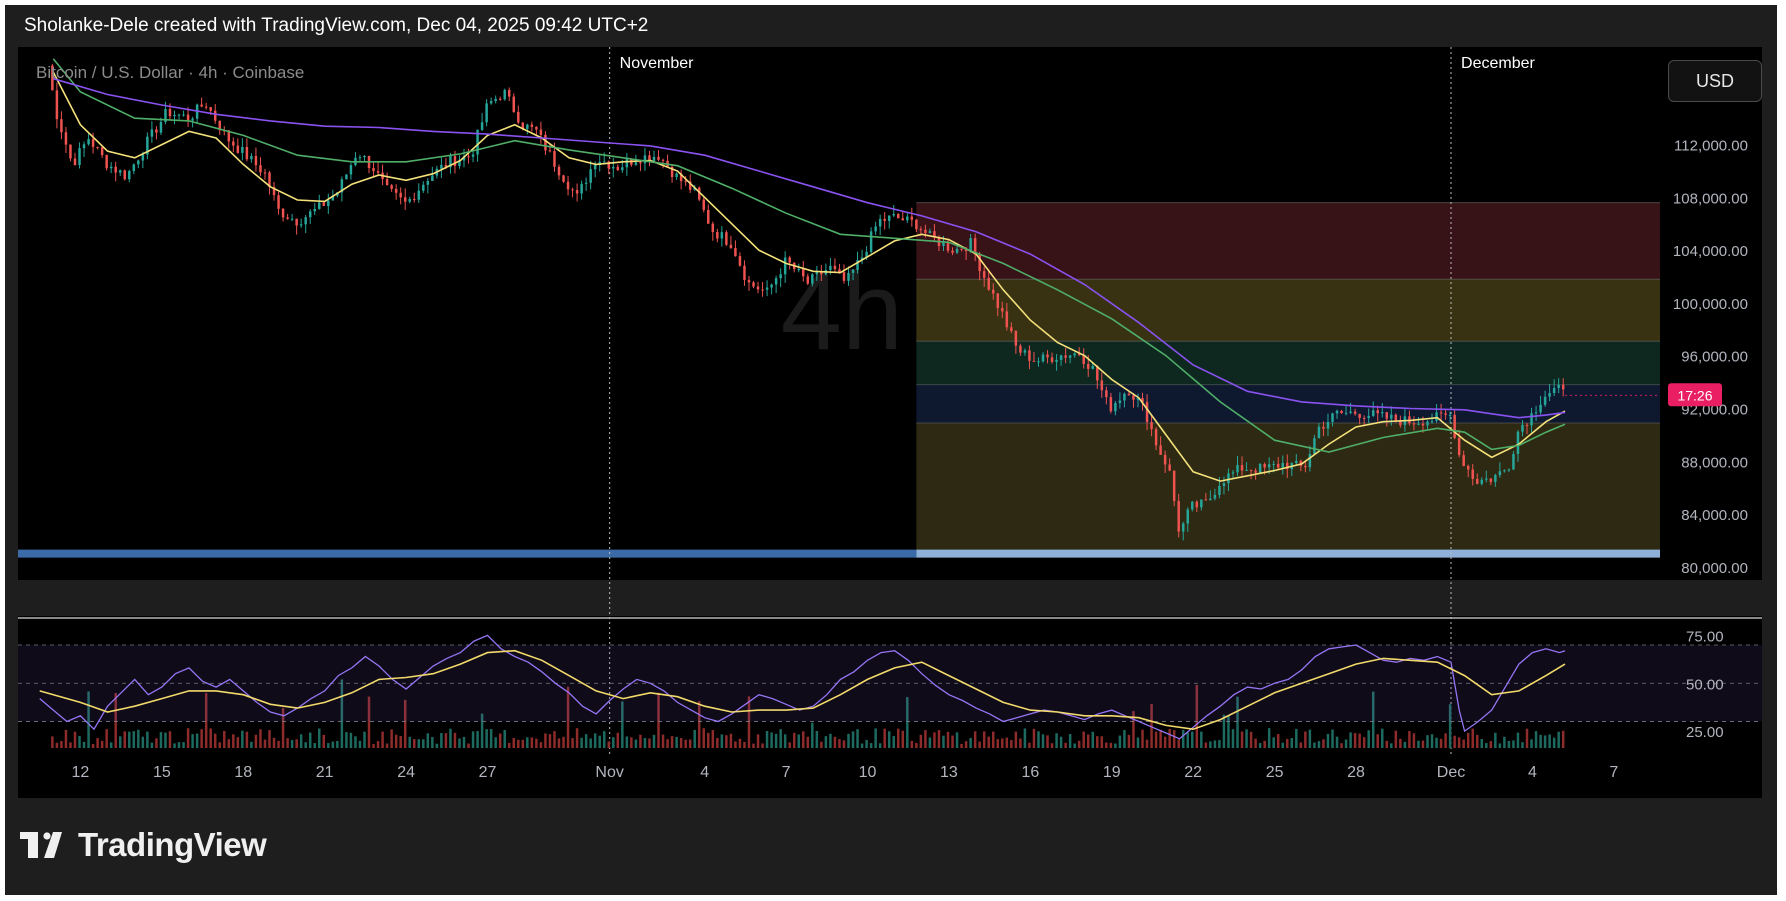 This screenshot has width=1786, height=901. Describe the element at coordinates (143, 845) in the screenshot. I see `tradingview-logo: TradingView` at that location.